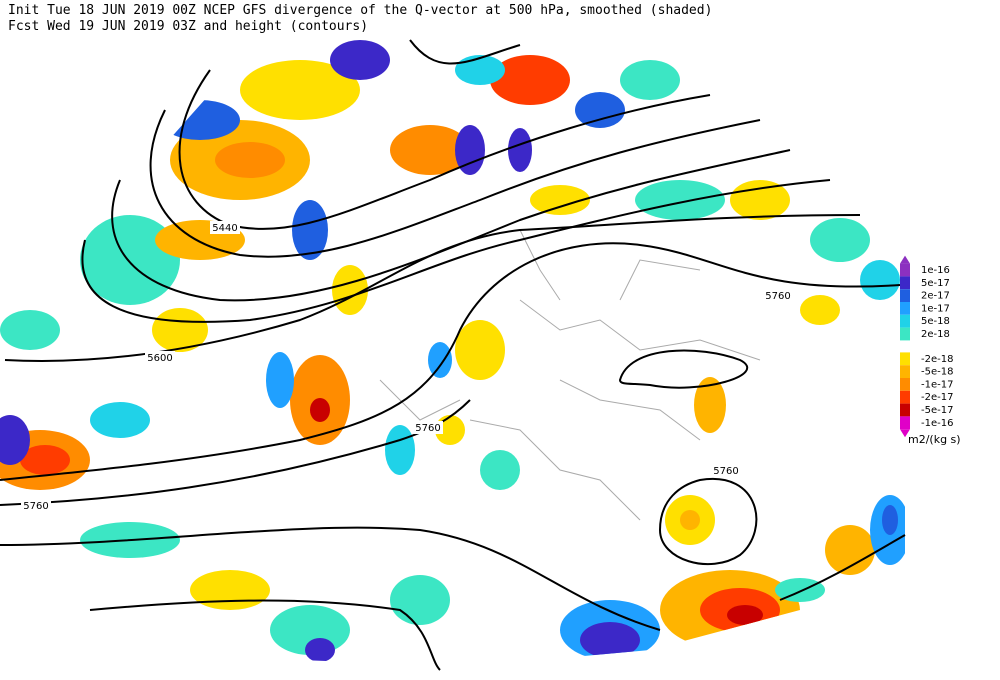 The width and height of the screenshot is (1000, 680). I want to click on colorbar-label: 2e-17, so click(935, 296).